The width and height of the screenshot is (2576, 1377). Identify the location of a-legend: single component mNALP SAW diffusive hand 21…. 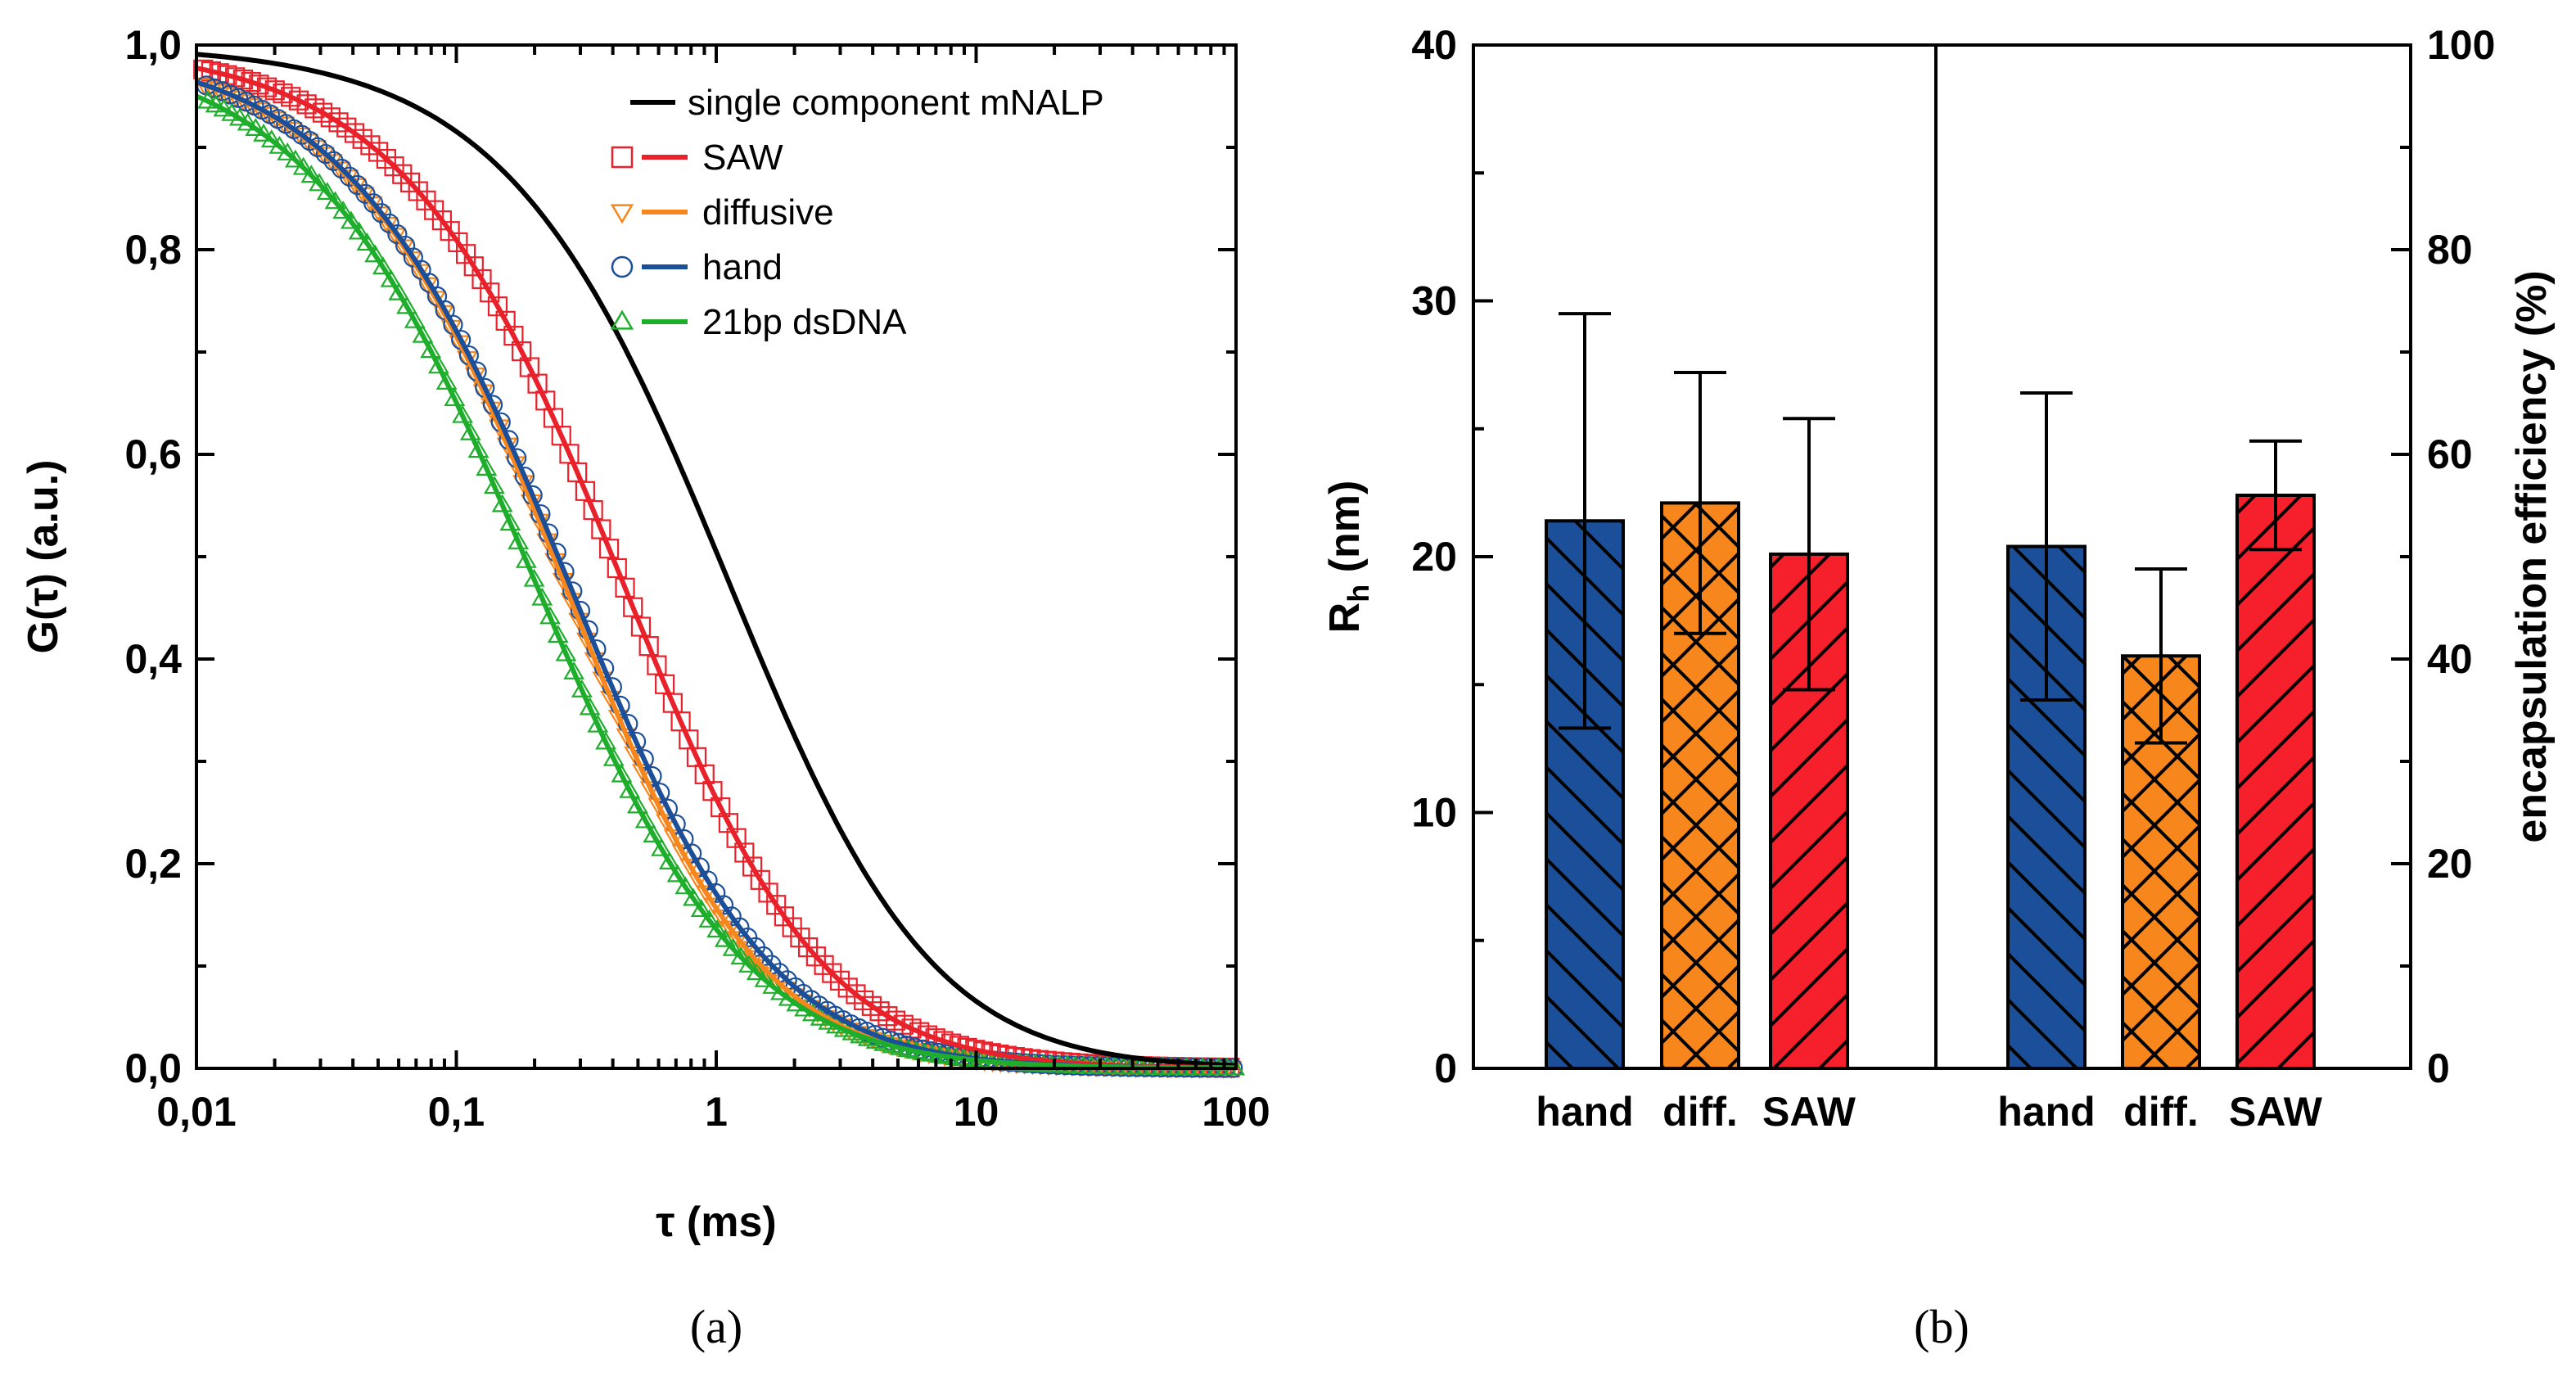
(857, 212).